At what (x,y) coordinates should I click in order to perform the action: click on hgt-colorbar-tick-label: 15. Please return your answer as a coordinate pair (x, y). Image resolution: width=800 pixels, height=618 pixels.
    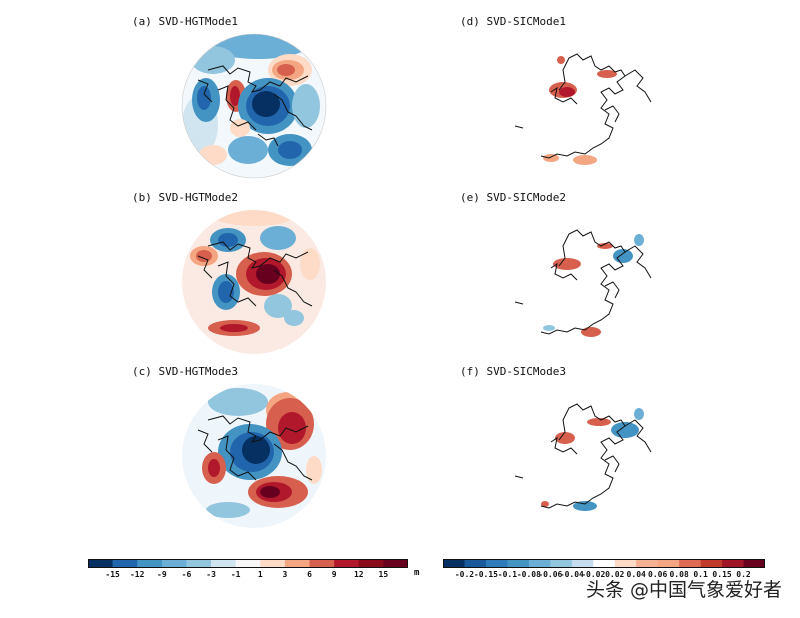
    Looking at the image, I should click on (383, 574).